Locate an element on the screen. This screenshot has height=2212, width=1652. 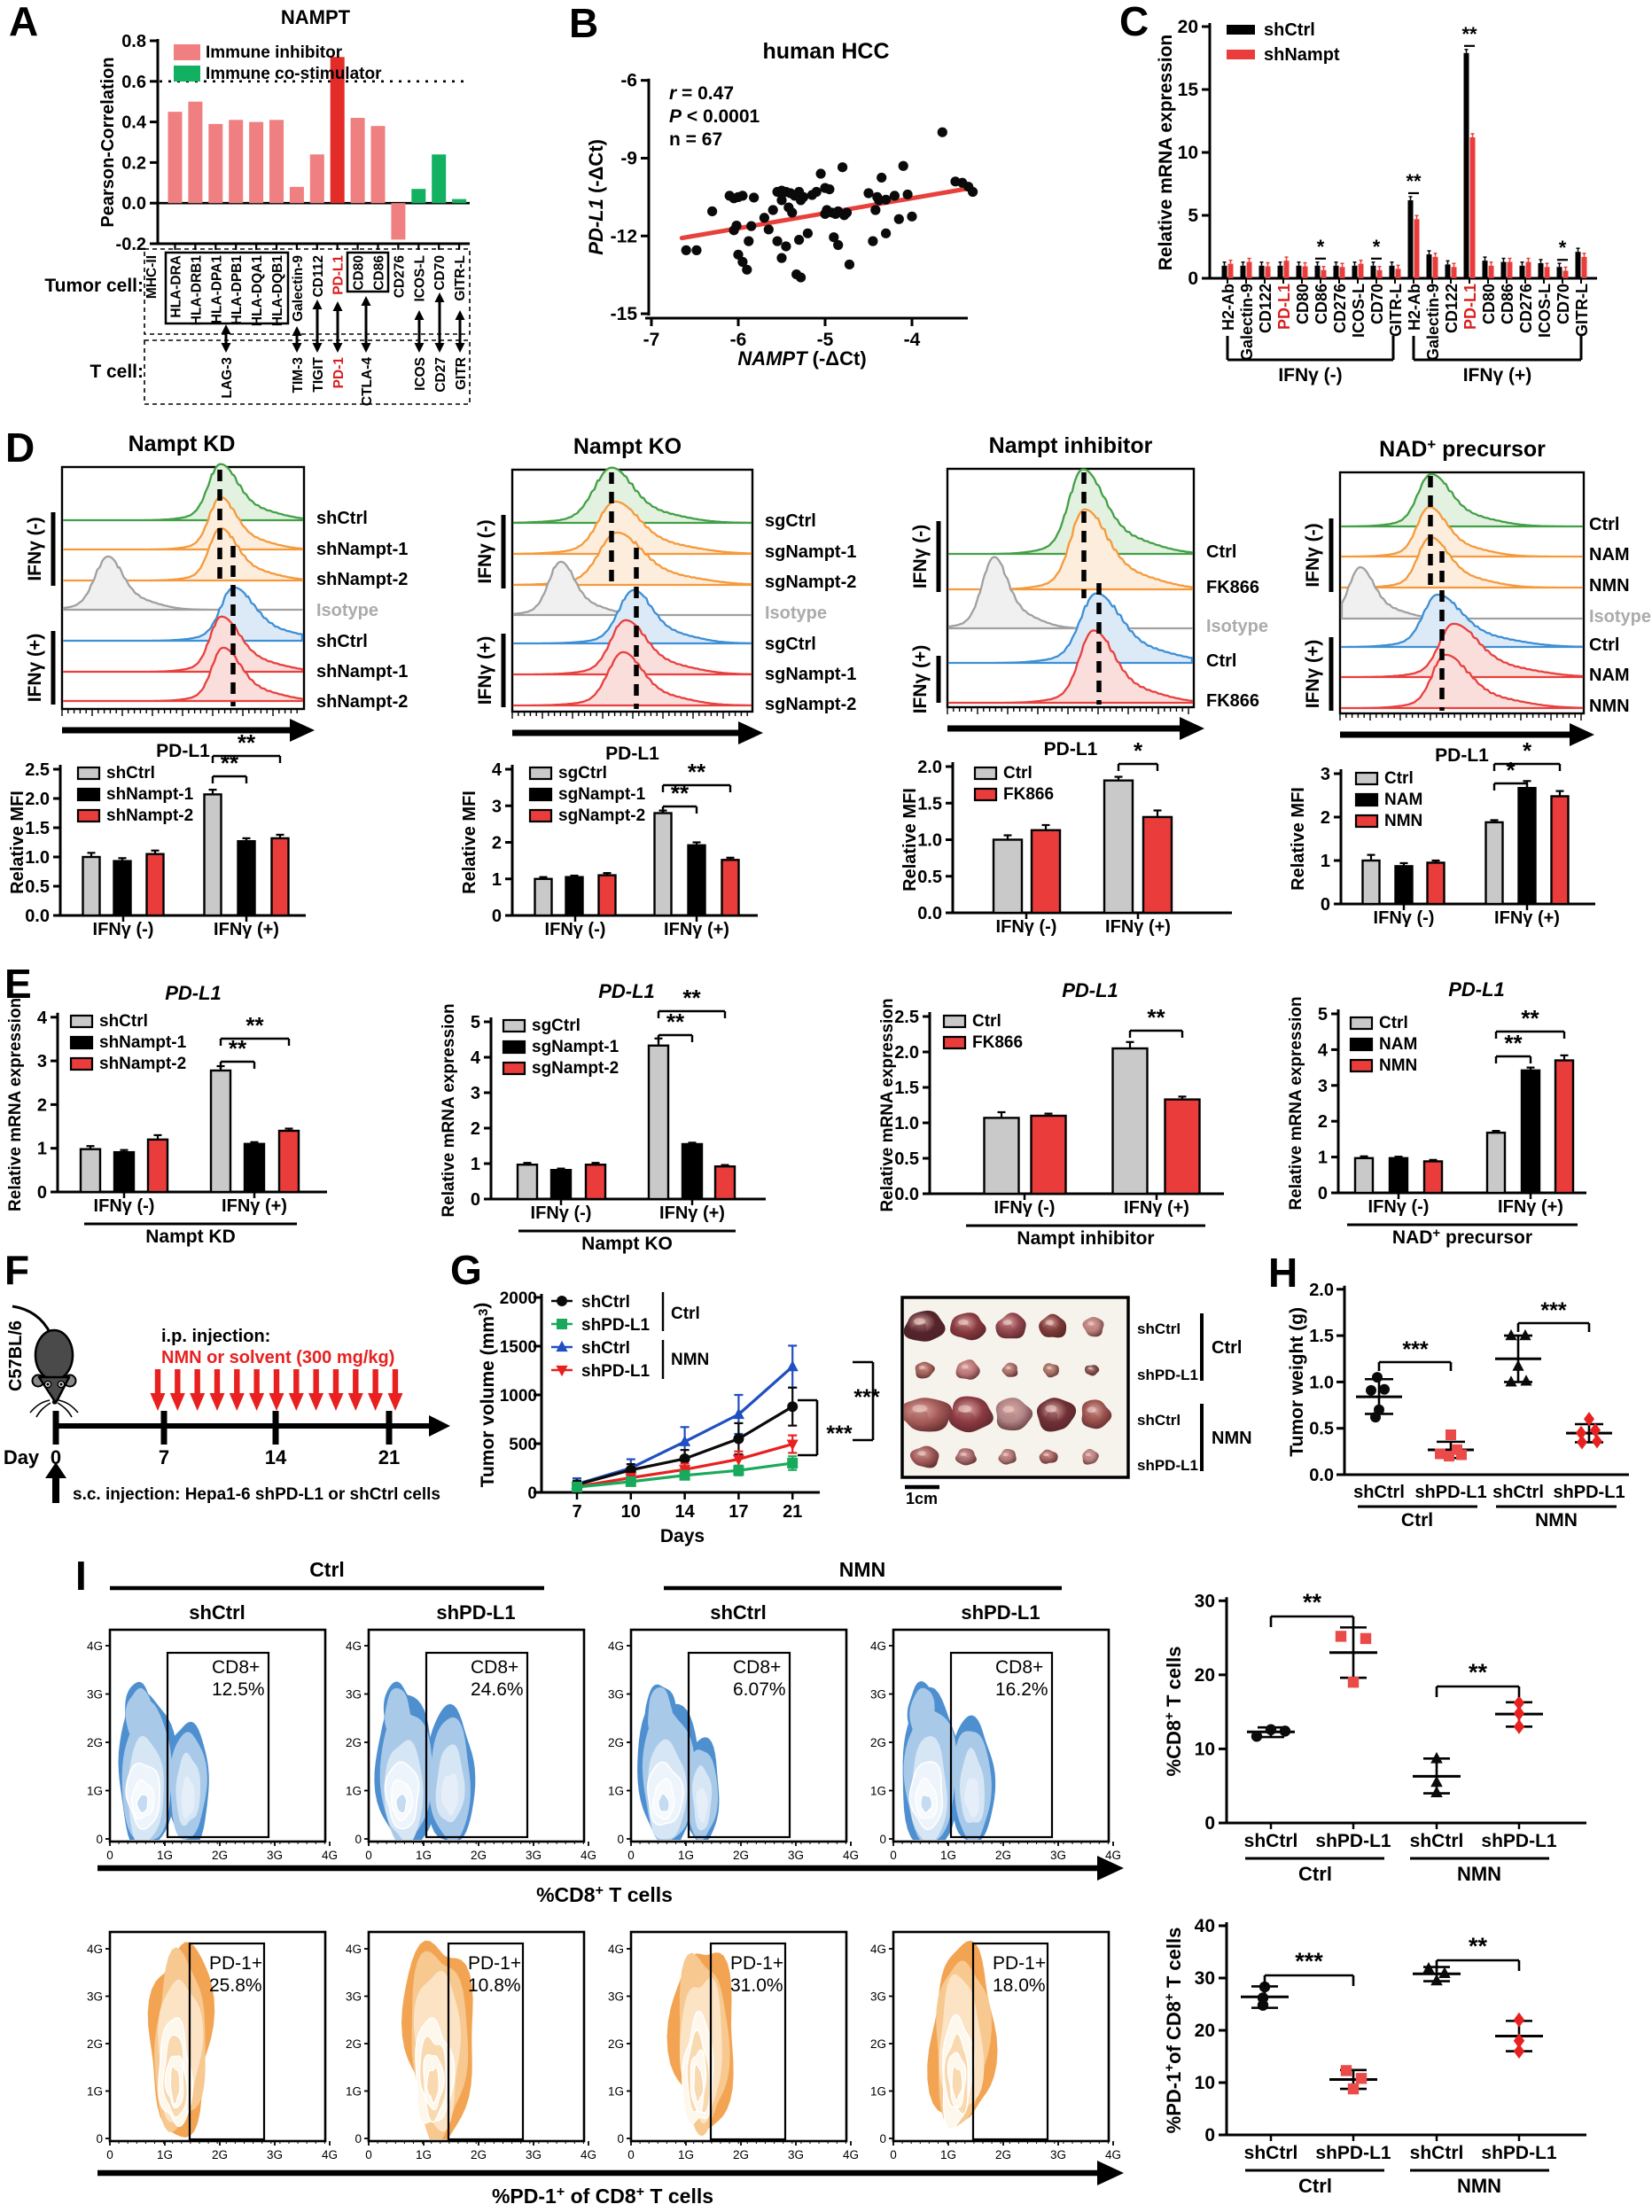
svg-text: I is located at coordinates (81, 1576).